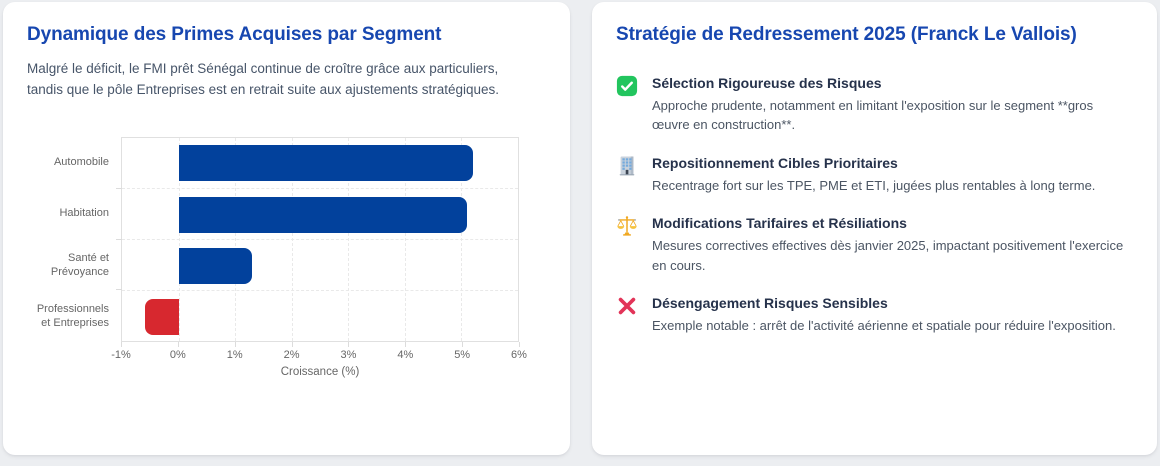 The width and height of the screenshot is (1160, 466). I want to click on x-tick-label: 4%, so click(405, 354).